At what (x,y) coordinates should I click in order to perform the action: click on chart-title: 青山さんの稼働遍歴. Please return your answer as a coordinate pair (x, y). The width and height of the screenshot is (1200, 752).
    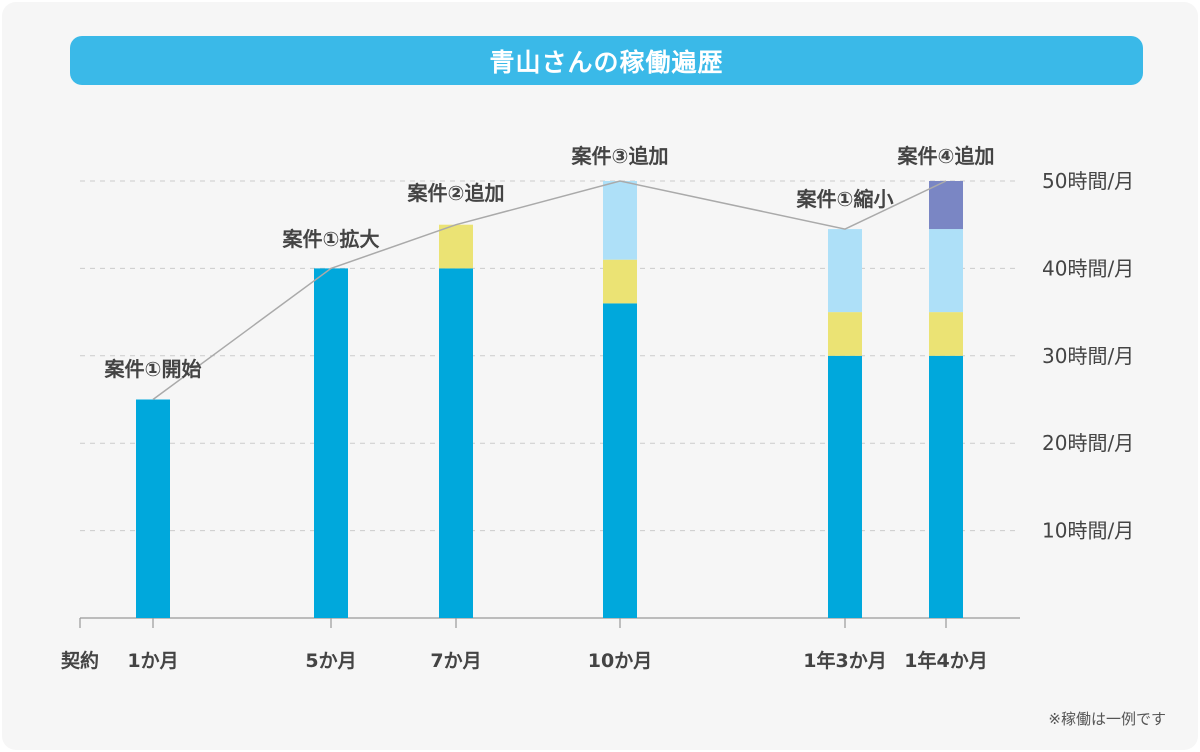
    Looking at the image, I should click on (606, 62).